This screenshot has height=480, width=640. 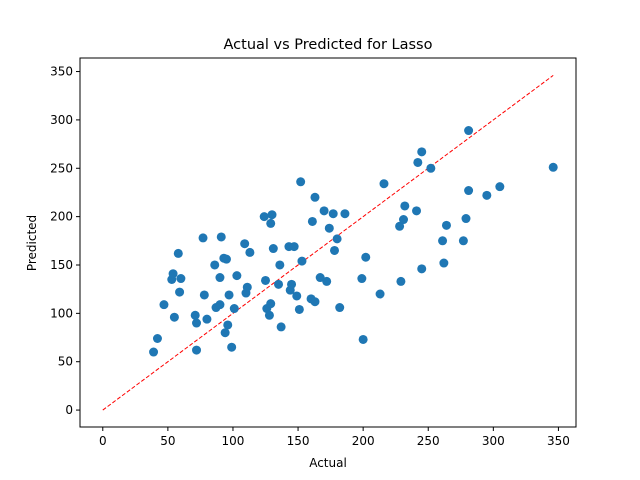 What do you see at coordinates (69, 410) in the screenshot?
I see `y-tick-label: 0` at bounding box center [69, 410].